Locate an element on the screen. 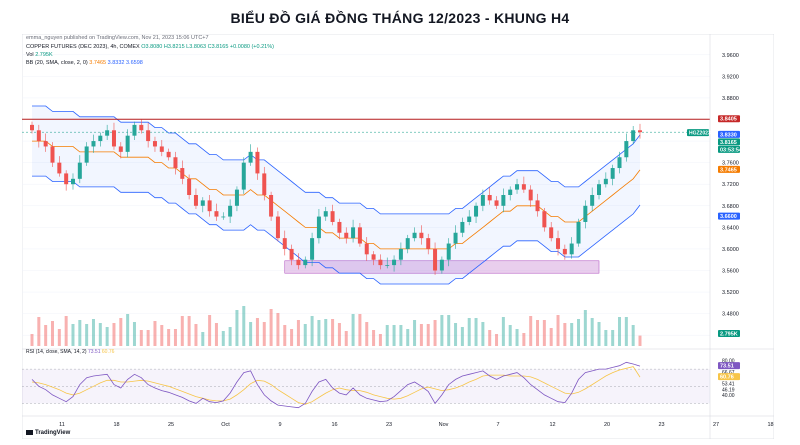 This screenshot has width=800, height=445. rsi-legend: RSI (14, close, SMA, 14, 2) 73.51 60.76 is located at coordinates (70, 352).